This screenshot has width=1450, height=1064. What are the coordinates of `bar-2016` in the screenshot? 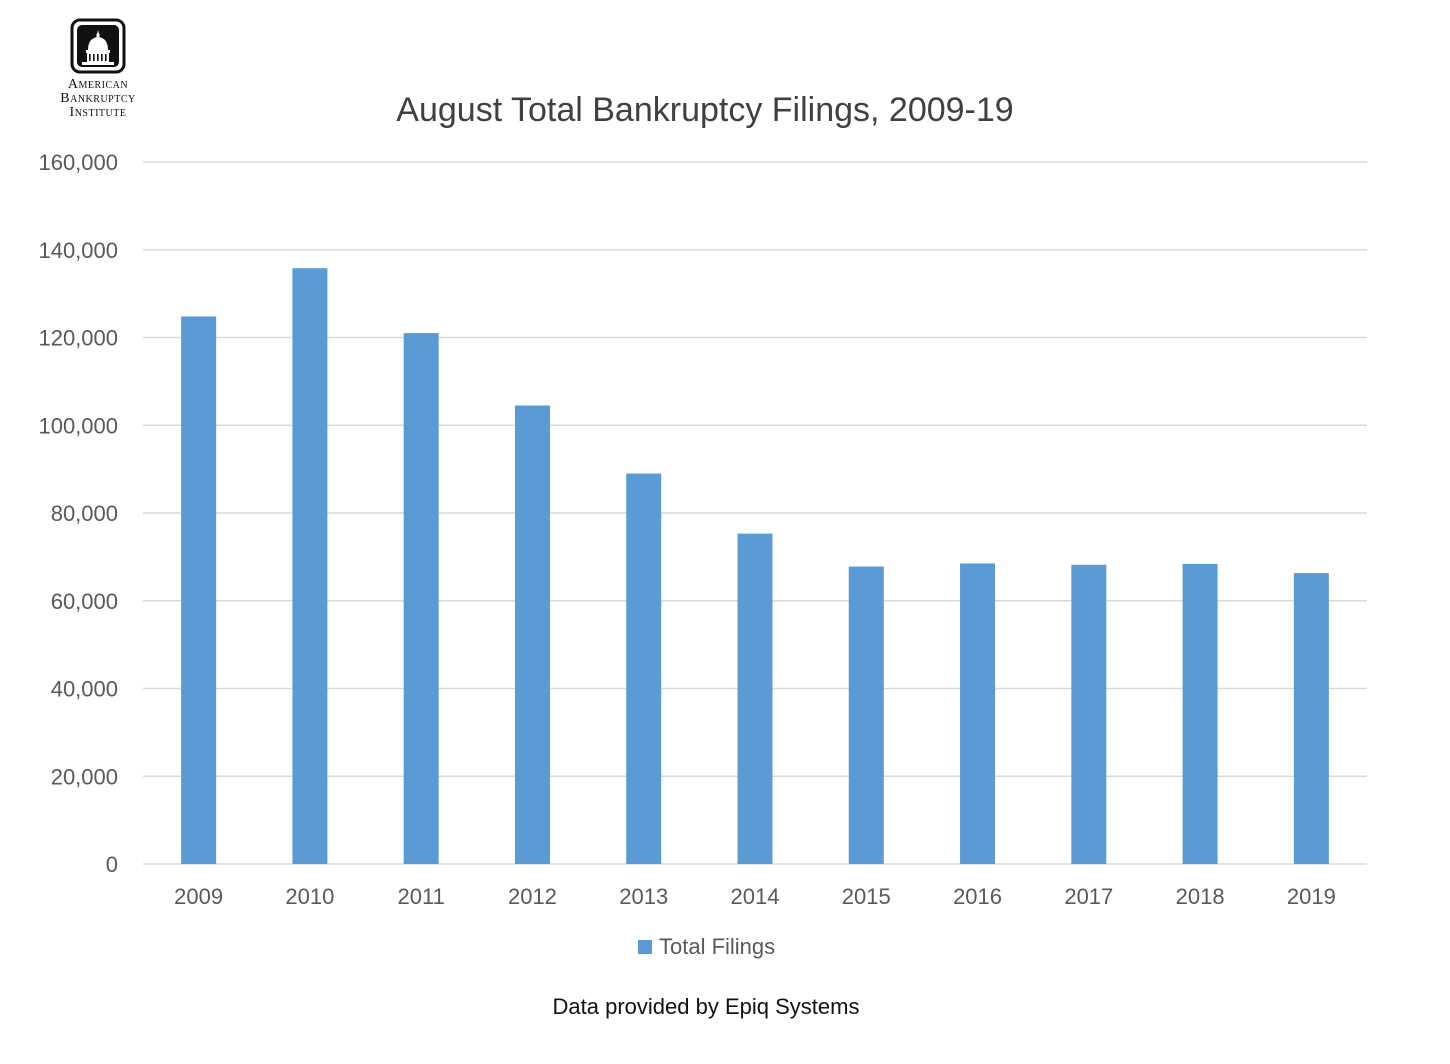 It's located at (978, 713).